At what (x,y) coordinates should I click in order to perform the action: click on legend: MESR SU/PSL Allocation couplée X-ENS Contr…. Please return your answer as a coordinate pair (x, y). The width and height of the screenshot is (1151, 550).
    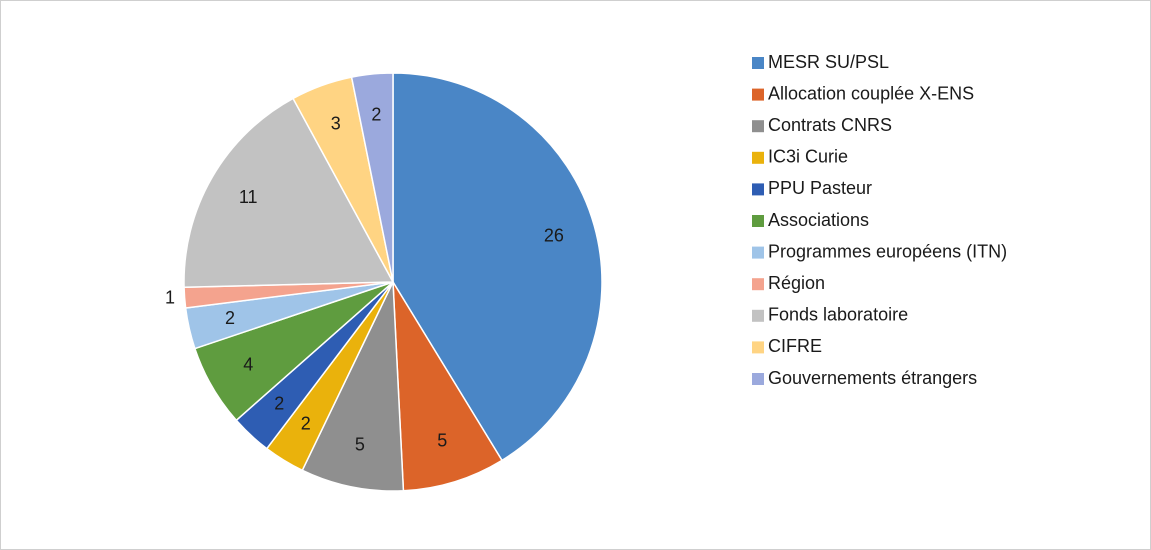
    Looking at the image, I should click on (879, 220).